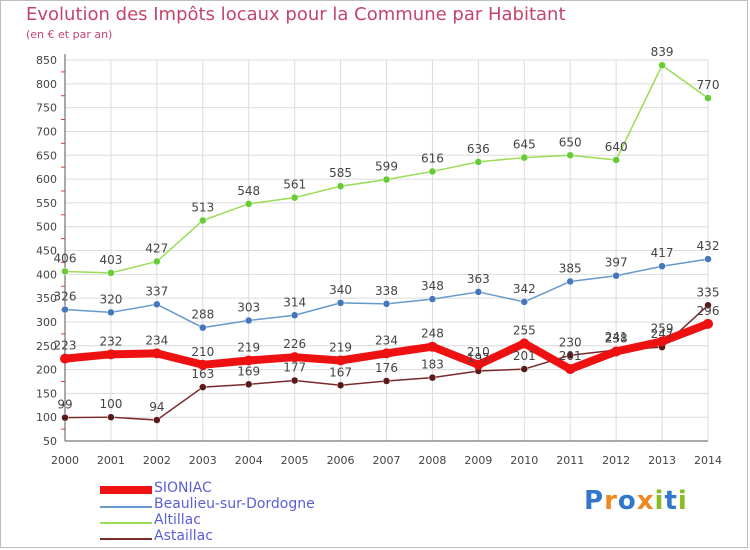  What do you see at coordinates (202, 207) in the screenshot?
I see `data-label-altillac: 513` at bounding box center [202, 207].